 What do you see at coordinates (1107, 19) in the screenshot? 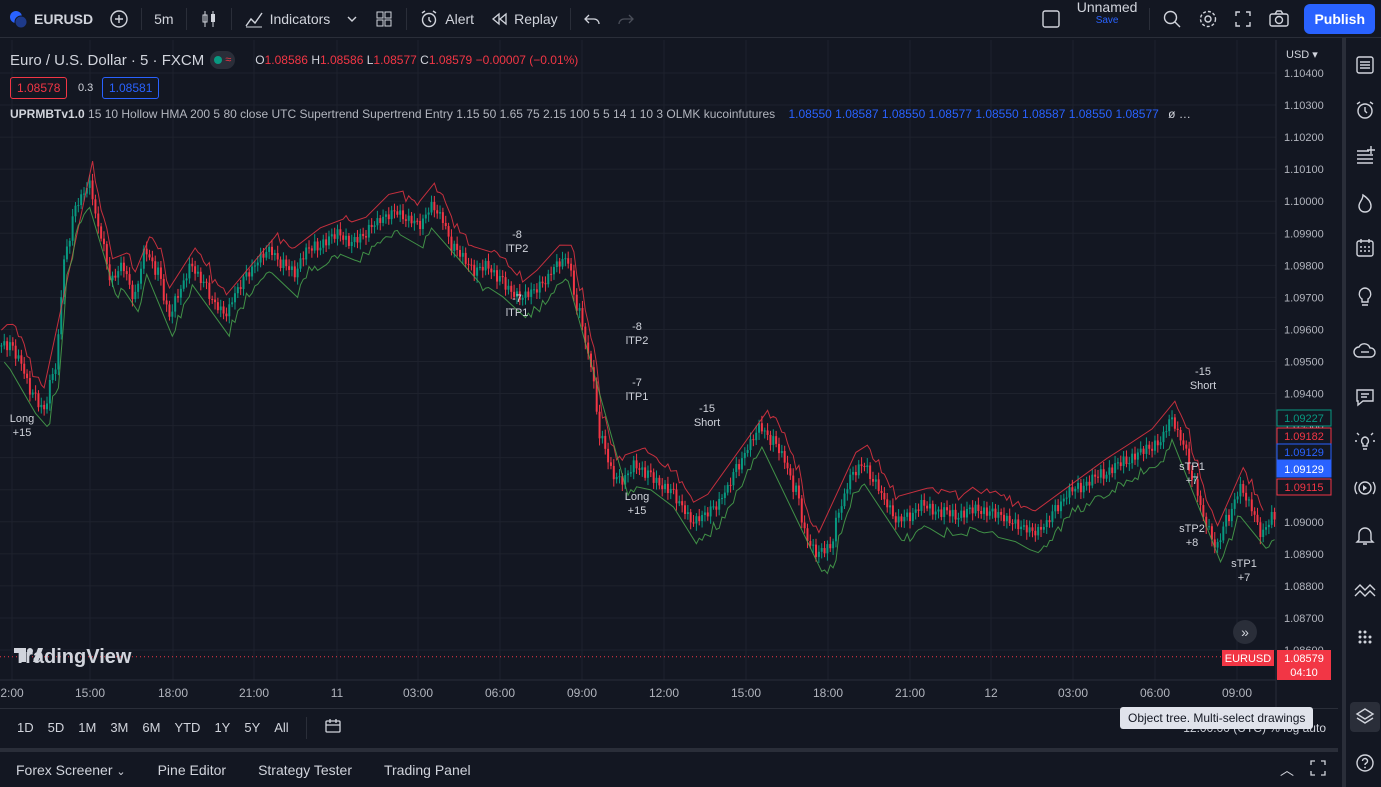
I see `layout-name-button: Unnamed Save` at bounding box center [1107, 19].